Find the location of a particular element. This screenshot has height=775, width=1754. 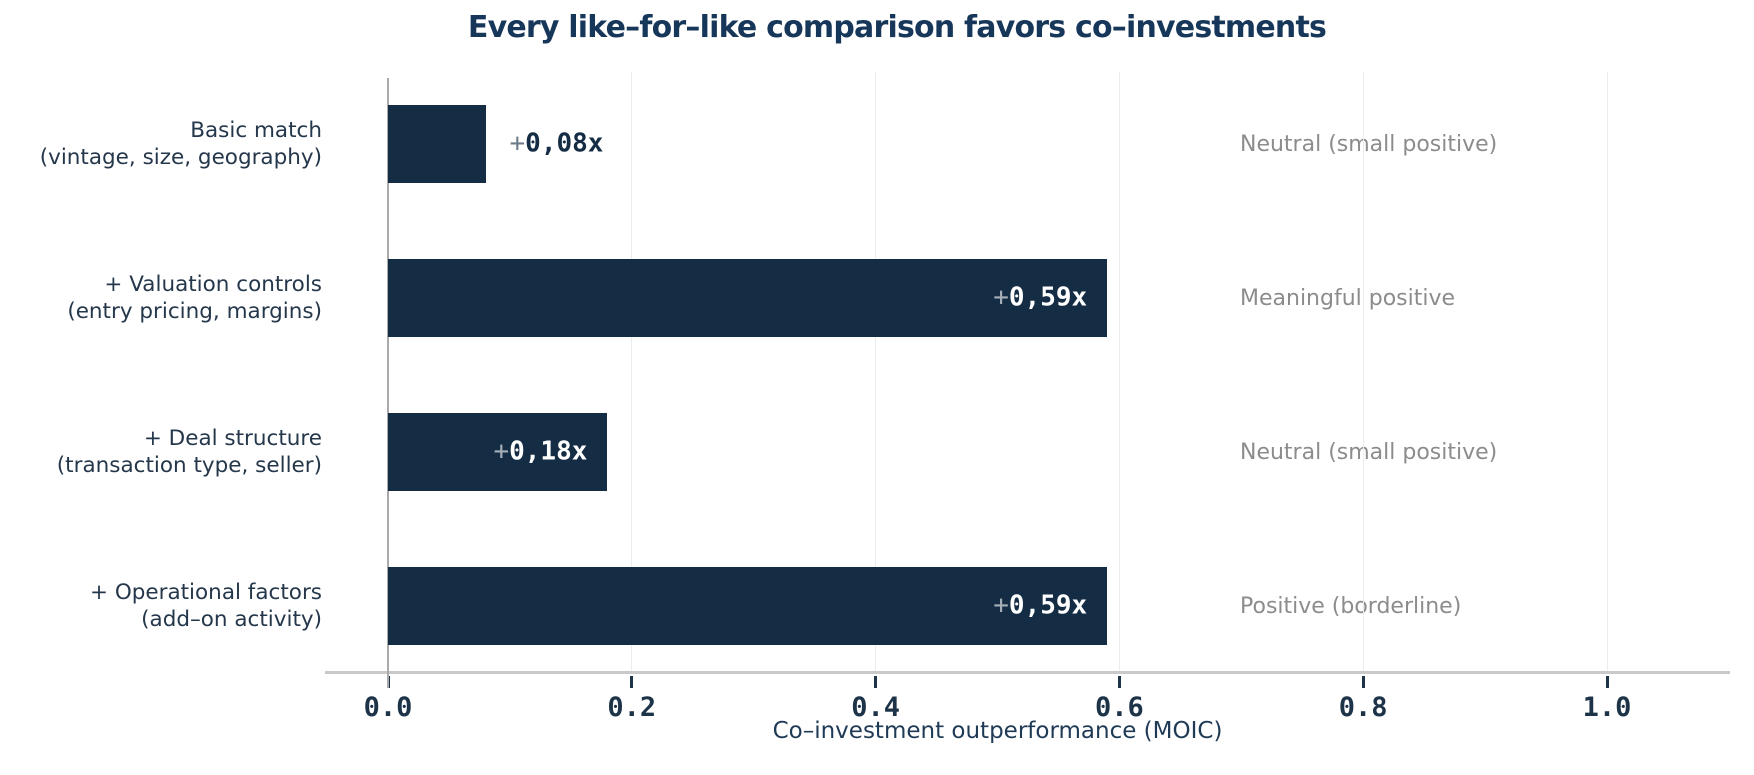

tick-label: 0.0 is located at coordinates (388, 707).